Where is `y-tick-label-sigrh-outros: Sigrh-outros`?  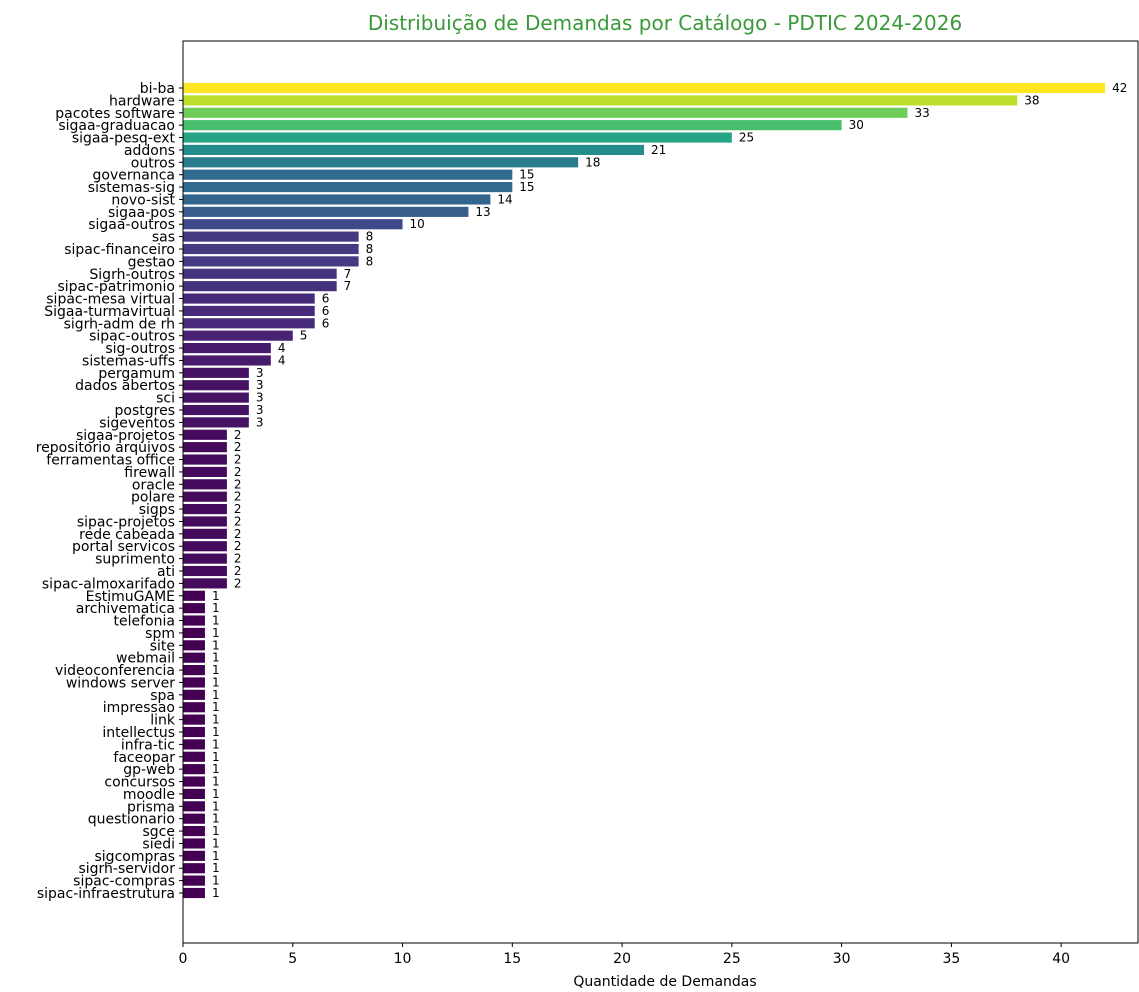 y-tick-label-sigrh-outros: Sigrh-outros is located at coordinates (132, 275).